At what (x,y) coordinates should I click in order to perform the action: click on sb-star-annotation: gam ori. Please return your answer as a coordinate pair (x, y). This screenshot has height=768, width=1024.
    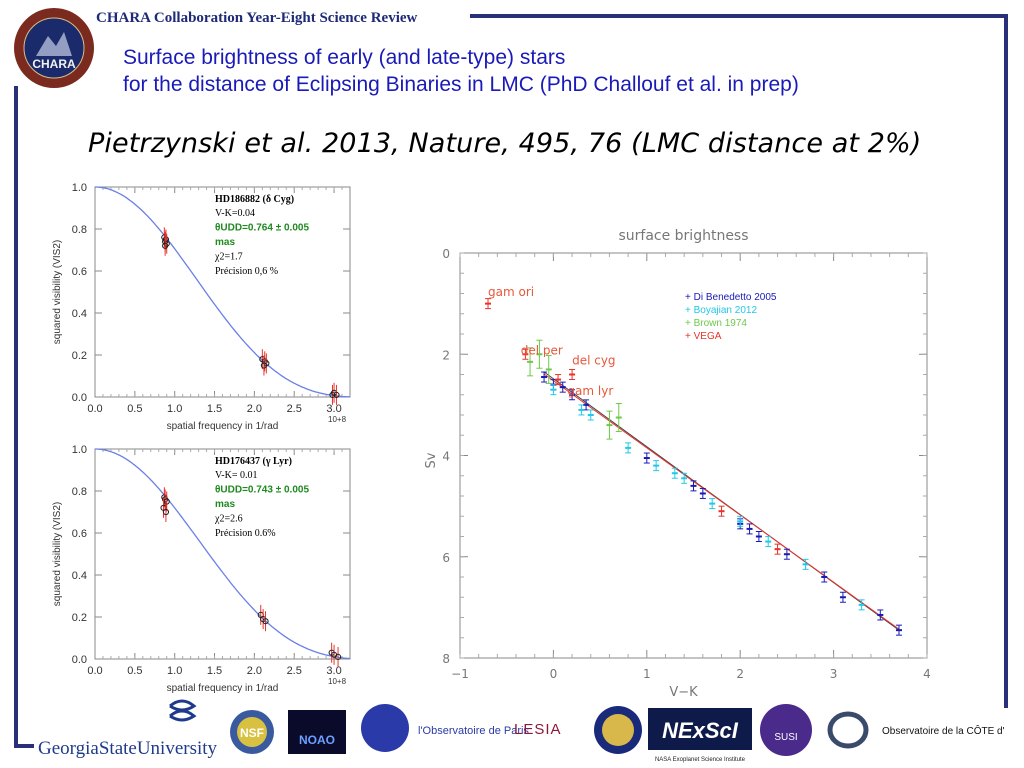
    Looking at the image, I should click on (511, 292).